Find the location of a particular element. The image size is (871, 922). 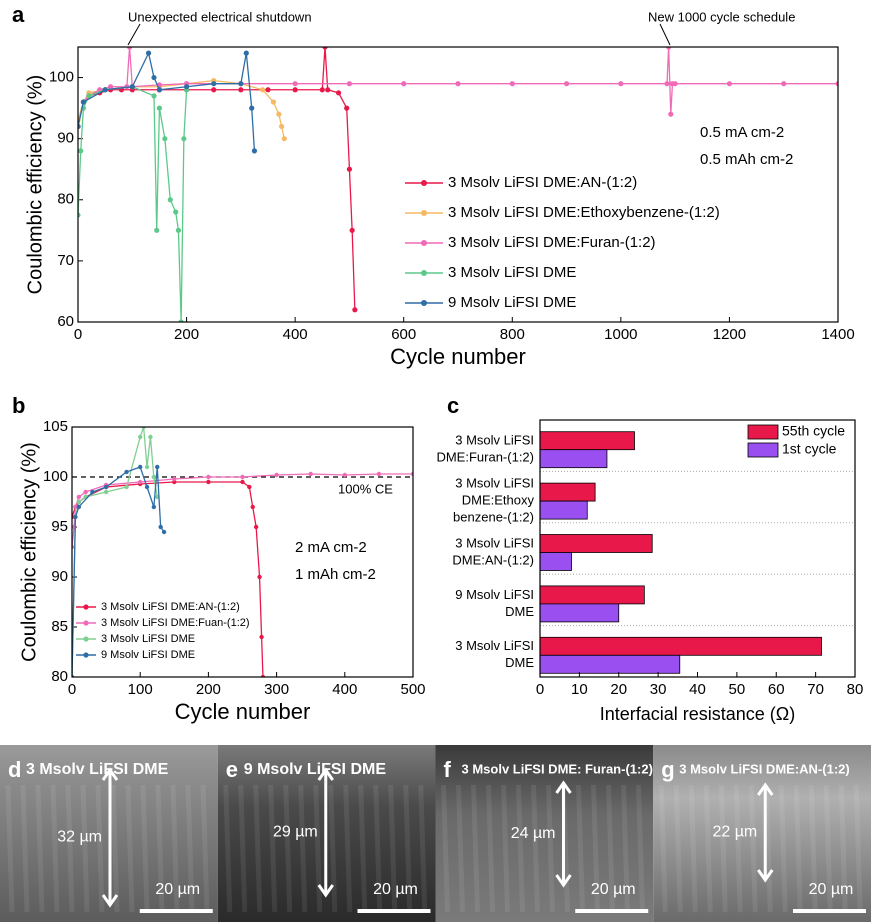

legend-label: 1st cycle is located at coordinates (809, 449).